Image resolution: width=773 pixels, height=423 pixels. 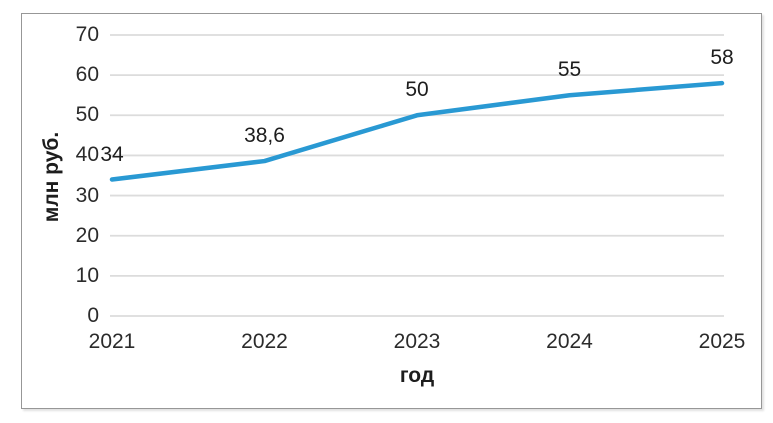 I want to click on y-axis-title: млн руб., so click(x=51, y=177).